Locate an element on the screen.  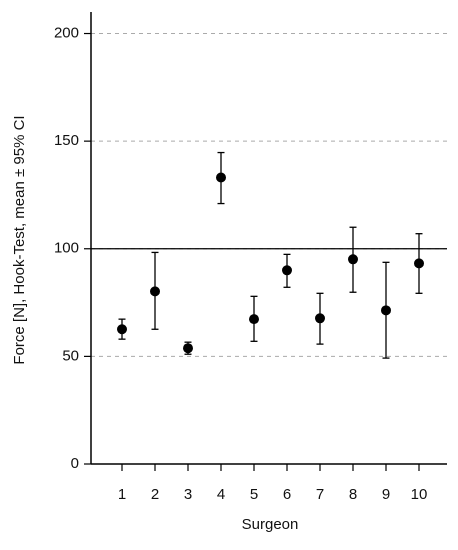
x-tick-label: 9 is located at coordinates (386, 494).